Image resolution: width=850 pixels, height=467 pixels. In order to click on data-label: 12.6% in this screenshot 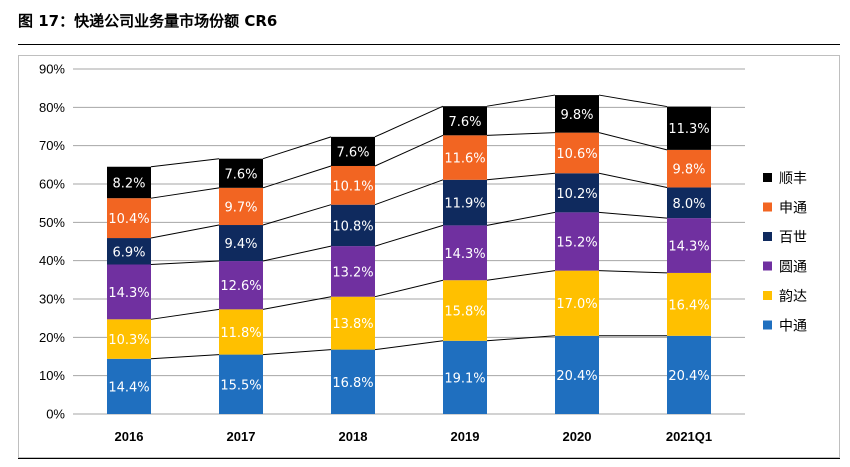, I will do `click(240, 286)`.